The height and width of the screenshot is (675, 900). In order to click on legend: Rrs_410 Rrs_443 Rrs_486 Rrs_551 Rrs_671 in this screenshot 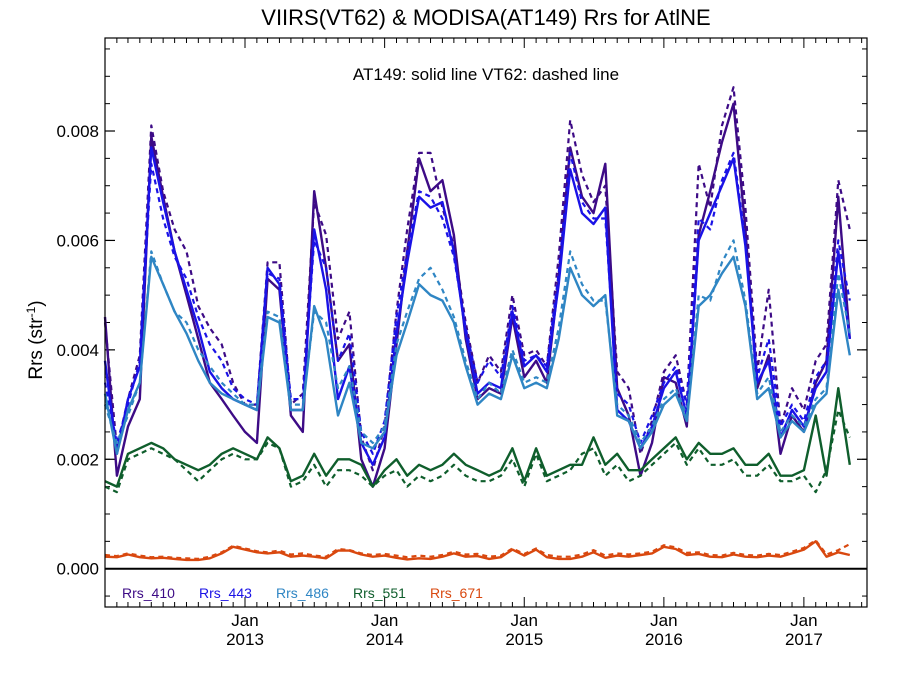, I will do `click(302, 593)`.